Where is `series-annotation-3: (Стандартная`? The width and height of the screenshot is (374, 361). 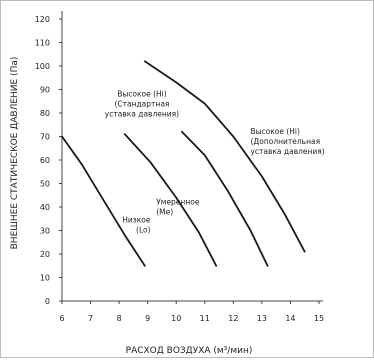 series-annotation-3: (Стандартная is located at coordinates (141, 104).